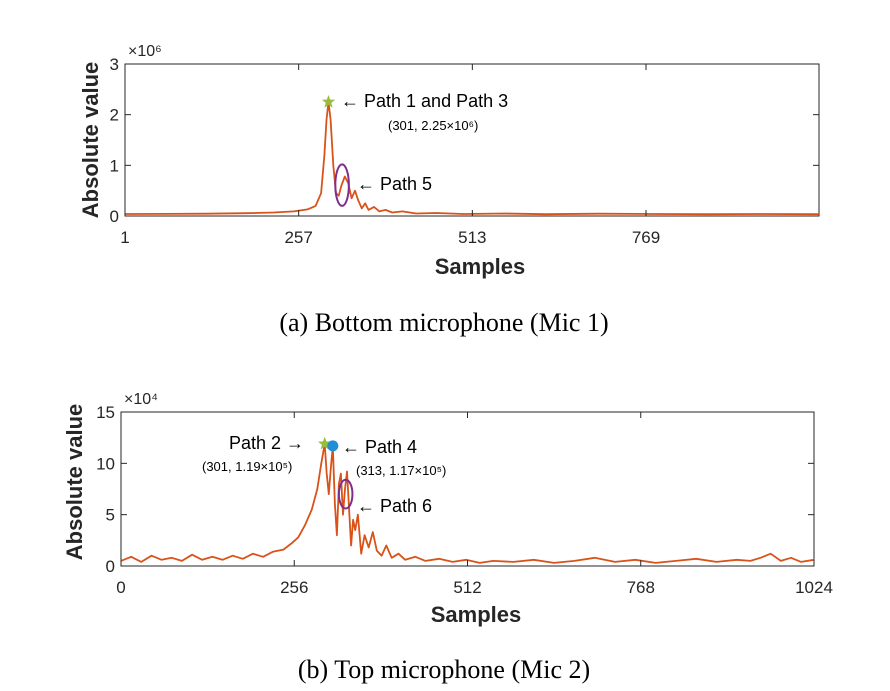 The width and height of the screenshot is (890, 691). I want to click on chart-a-xtick-label: 257, so click(298, 237).